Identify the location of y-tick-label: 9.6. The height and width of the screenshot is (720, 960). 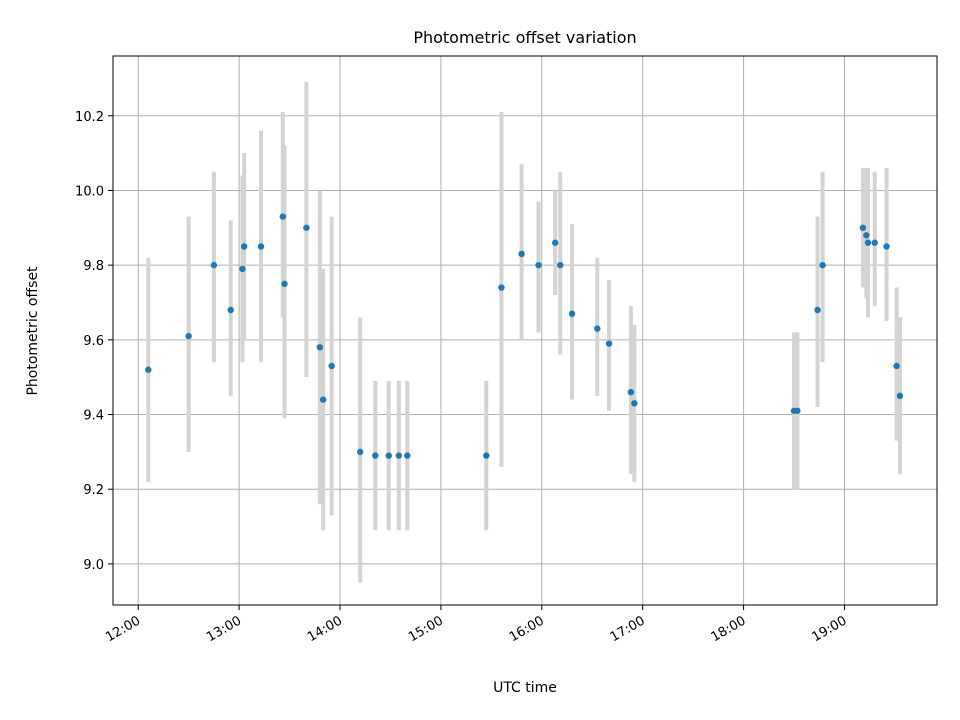
(93, 341).